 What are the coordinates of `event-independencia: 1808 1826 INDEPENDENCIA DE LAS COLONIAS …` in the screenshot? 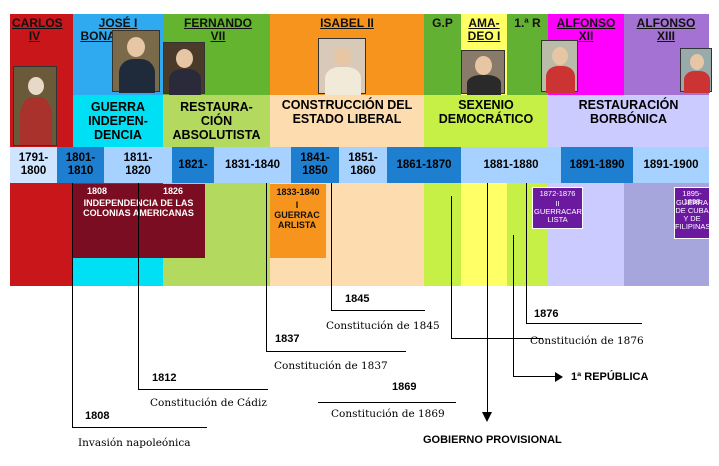 It's located at (139, 221).